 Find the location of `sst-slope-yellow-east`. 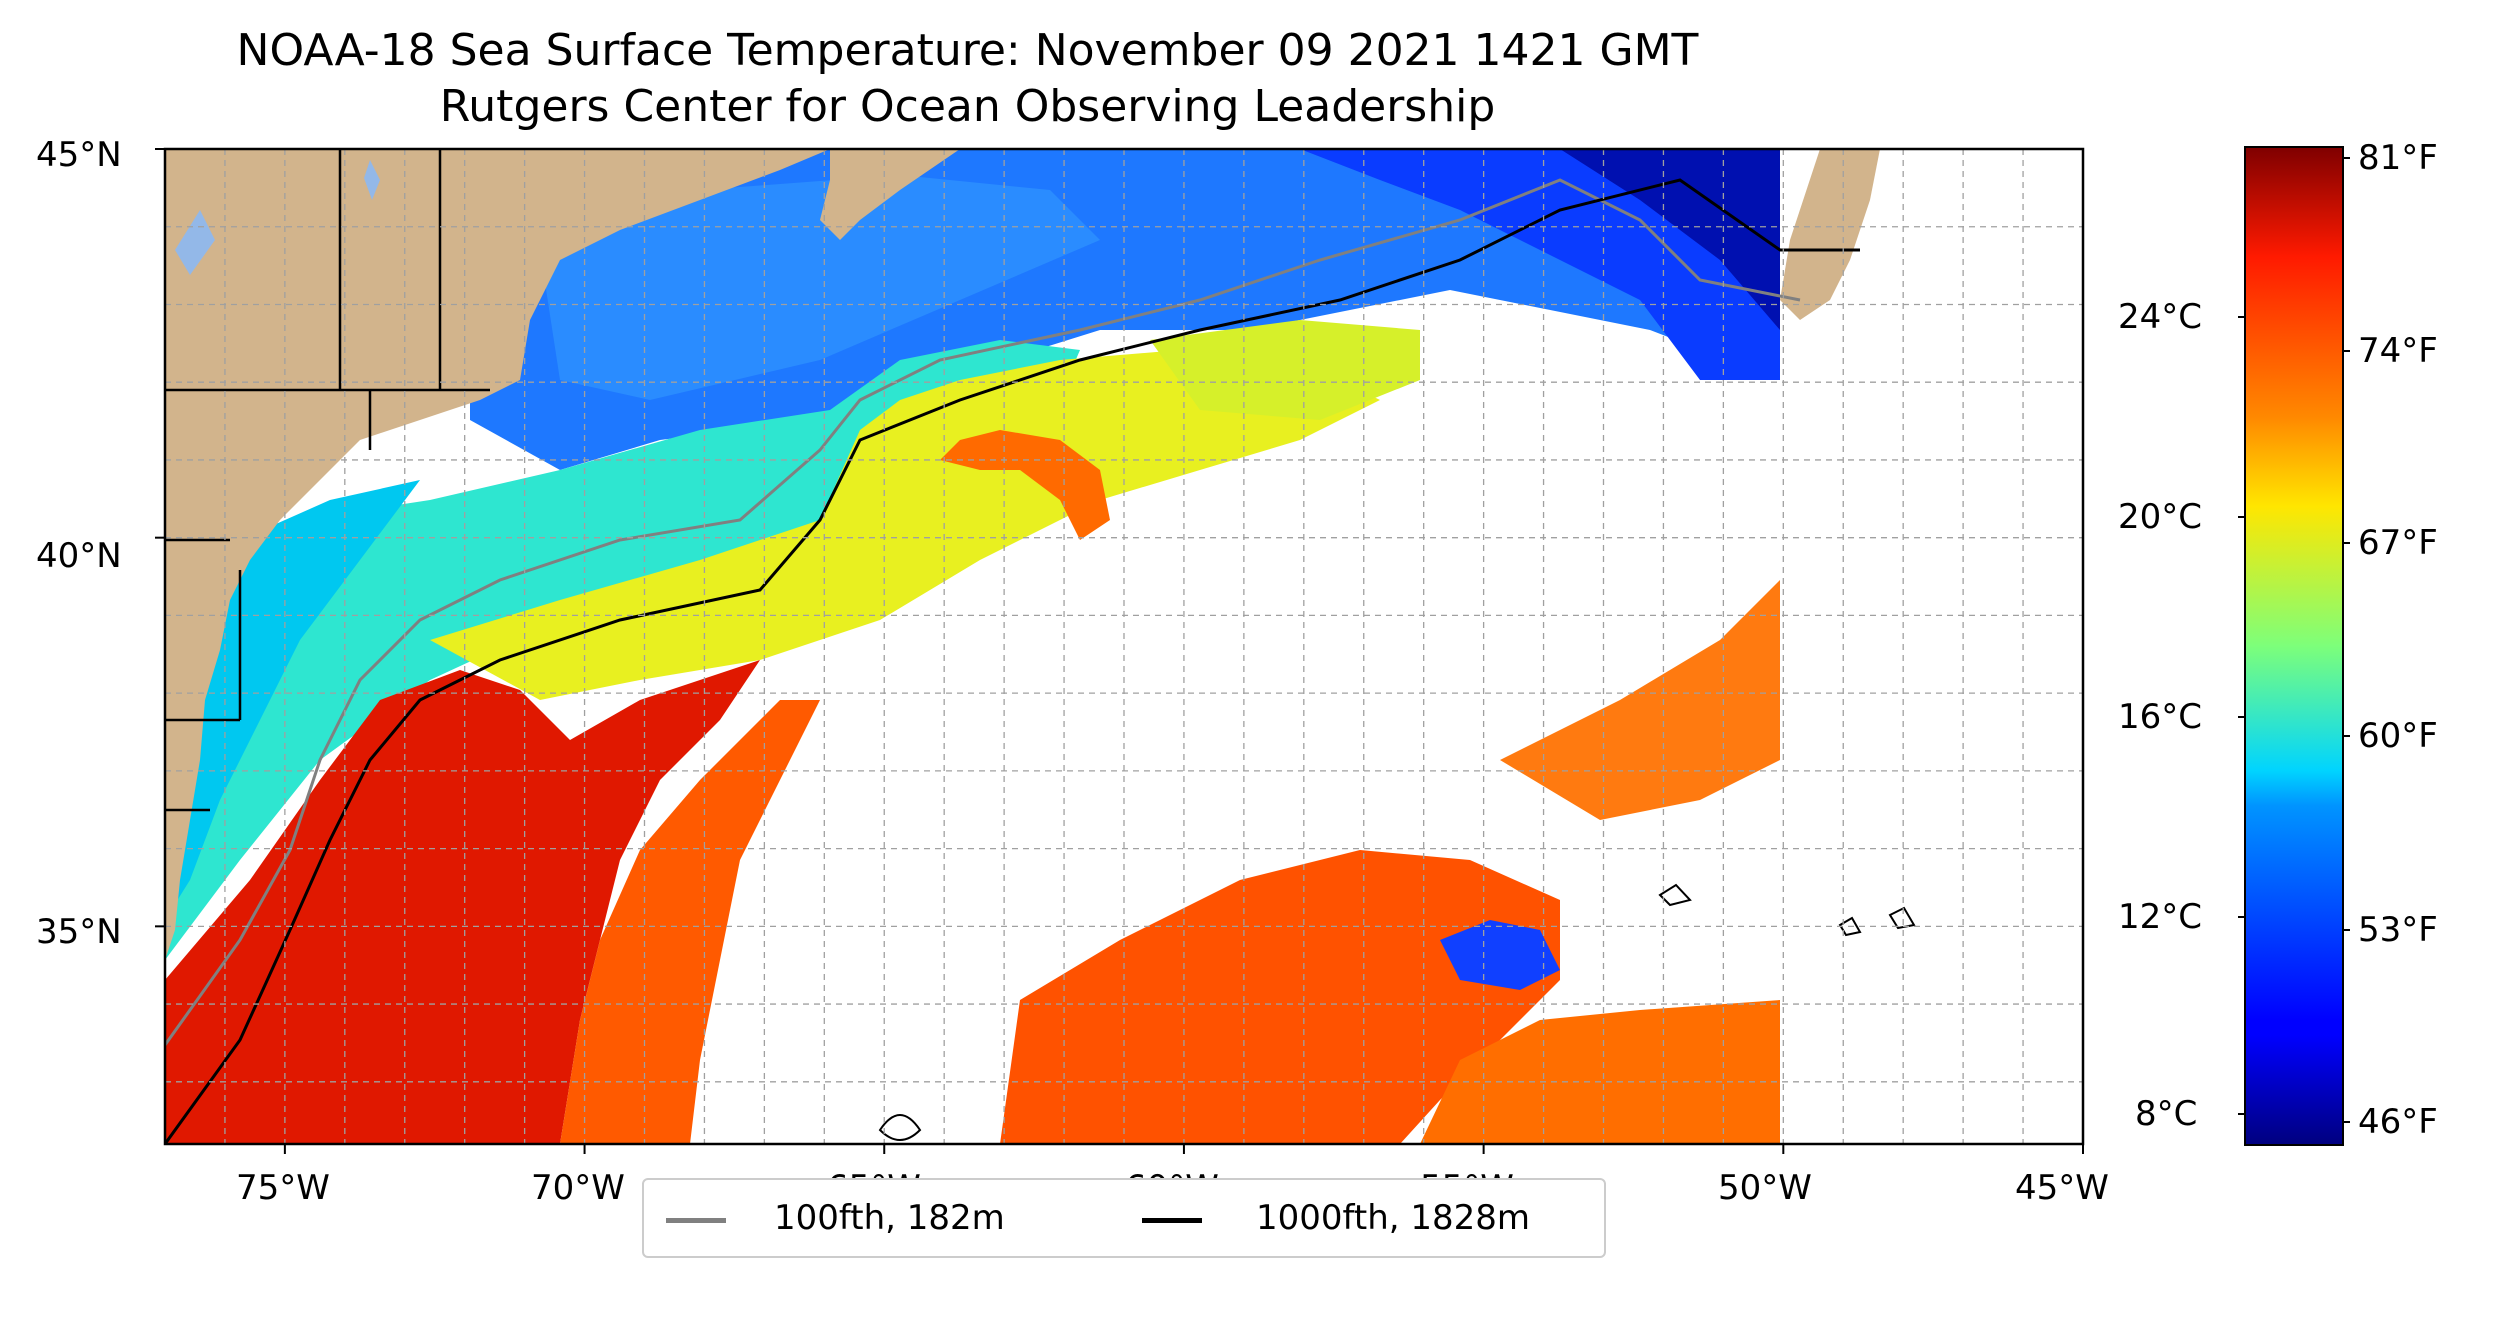

sst-slope-yellow-east is located at coordinates (1285, 370).